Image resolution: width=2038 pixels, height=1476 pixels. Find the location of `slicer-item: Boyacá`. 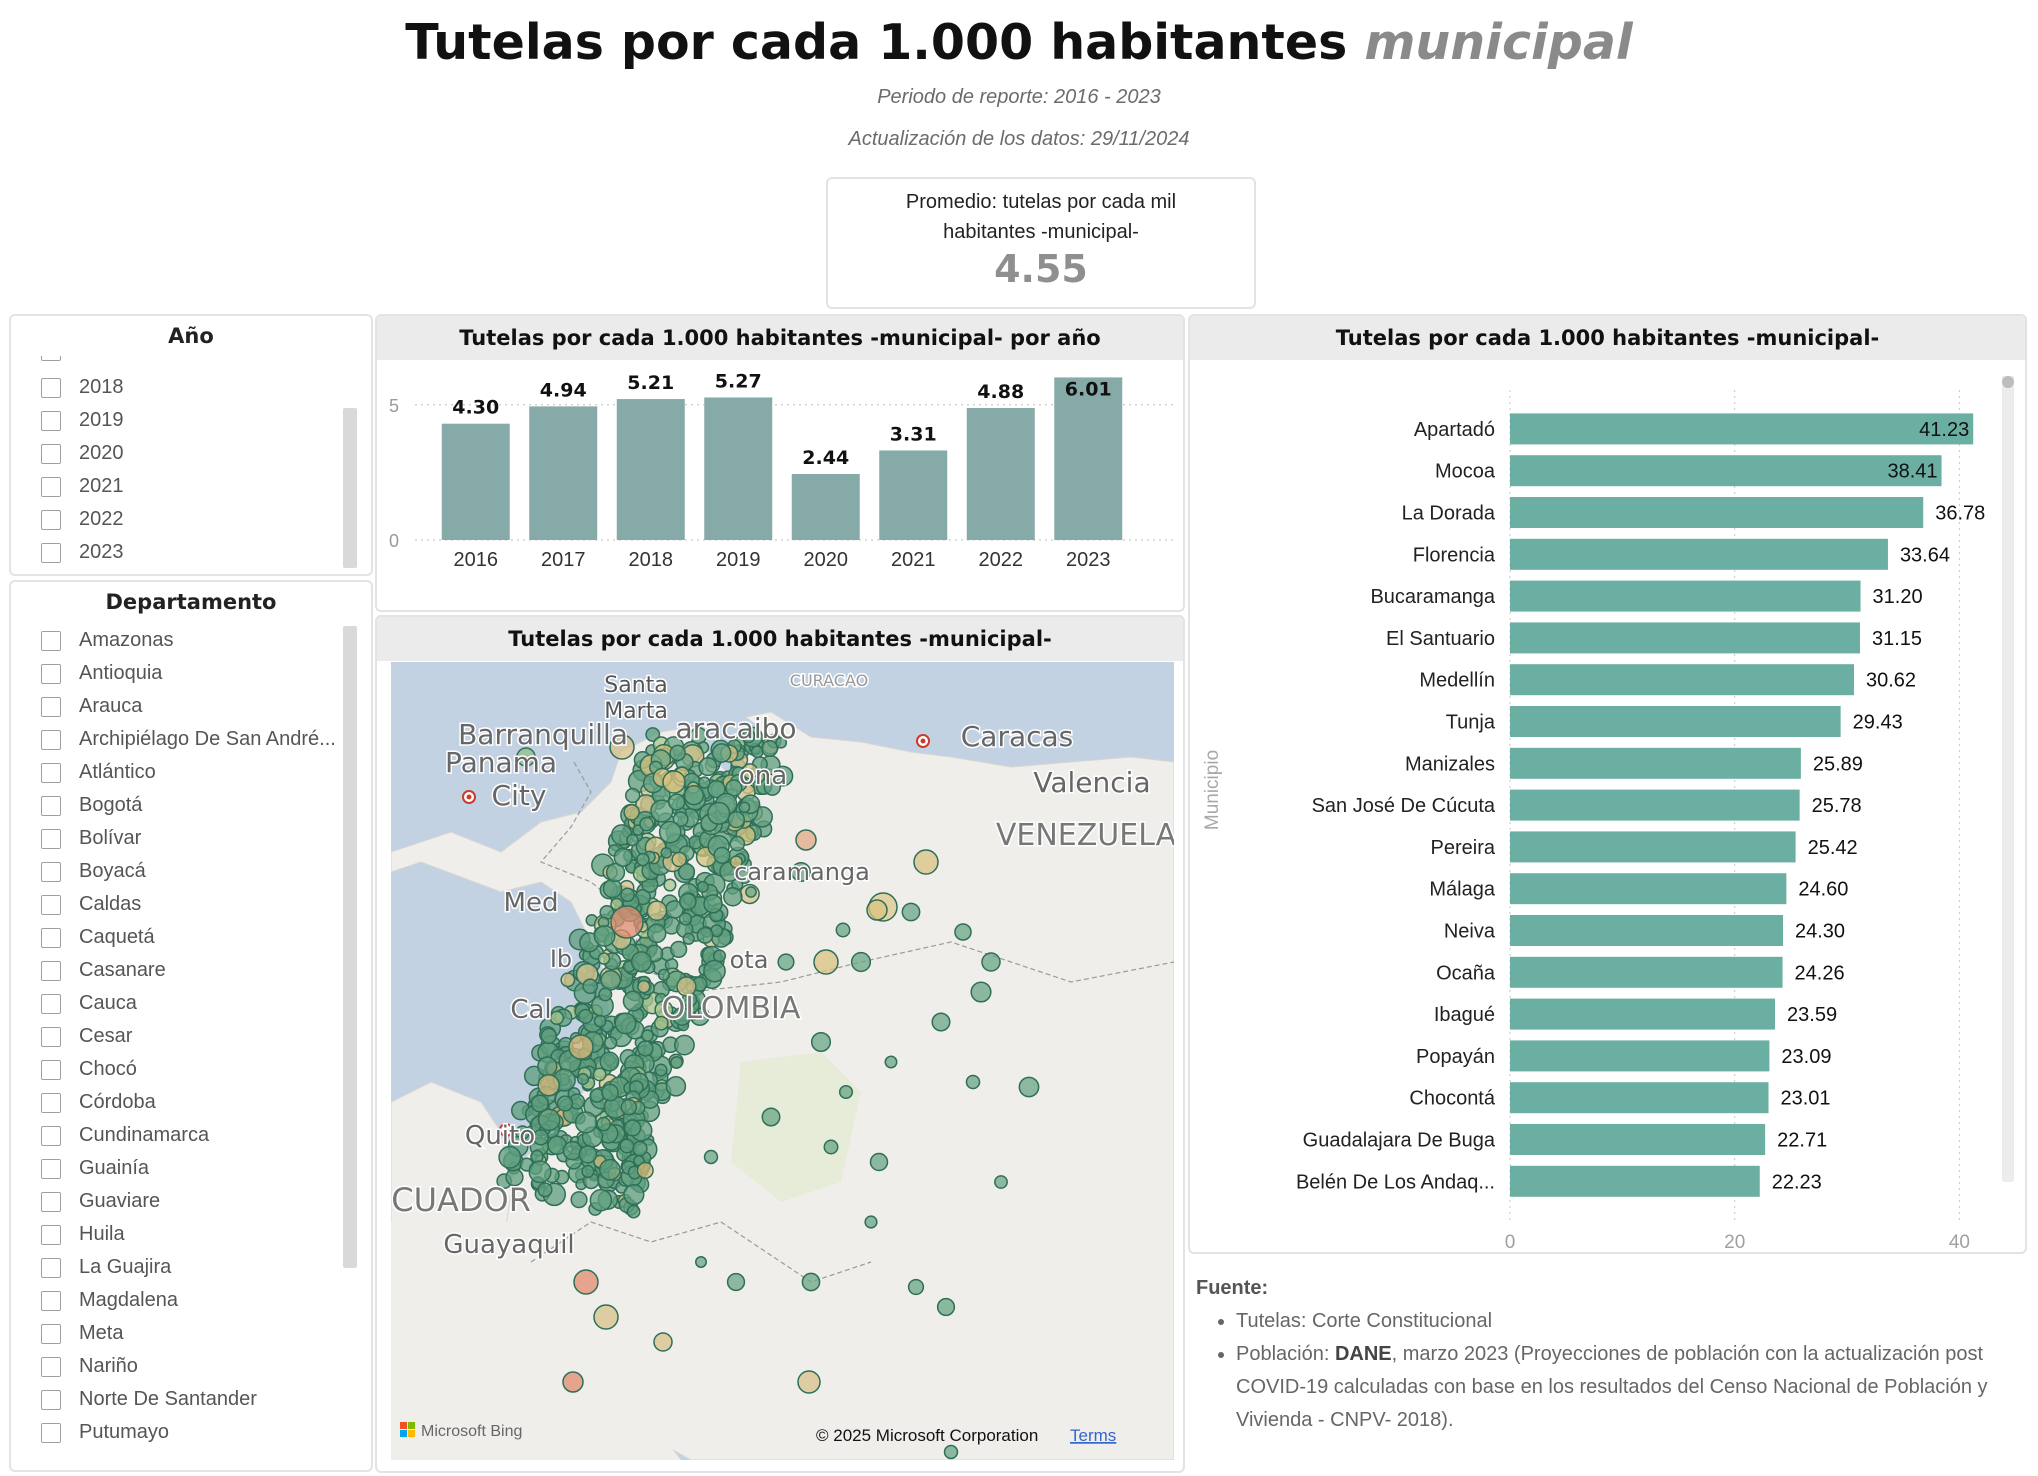

slicer-item: Boyacá is located at coordinates (199, 871).